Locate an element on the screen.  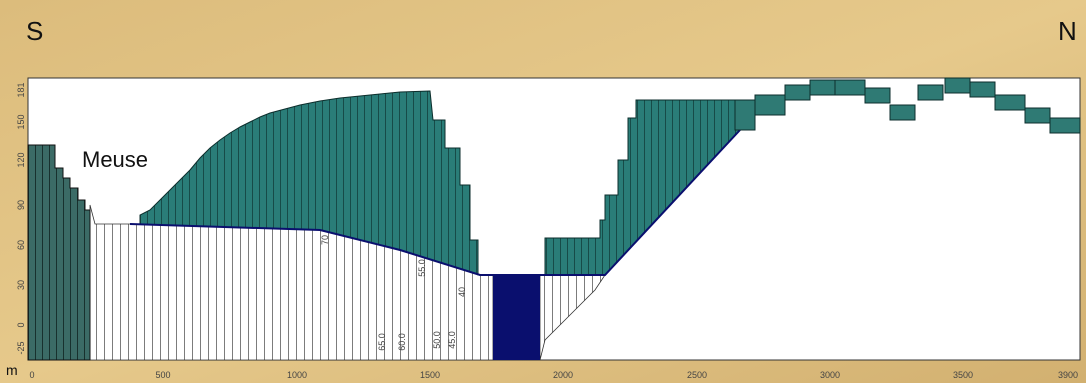
x-tick-label: 2500 is located at coordinates (697, 375).